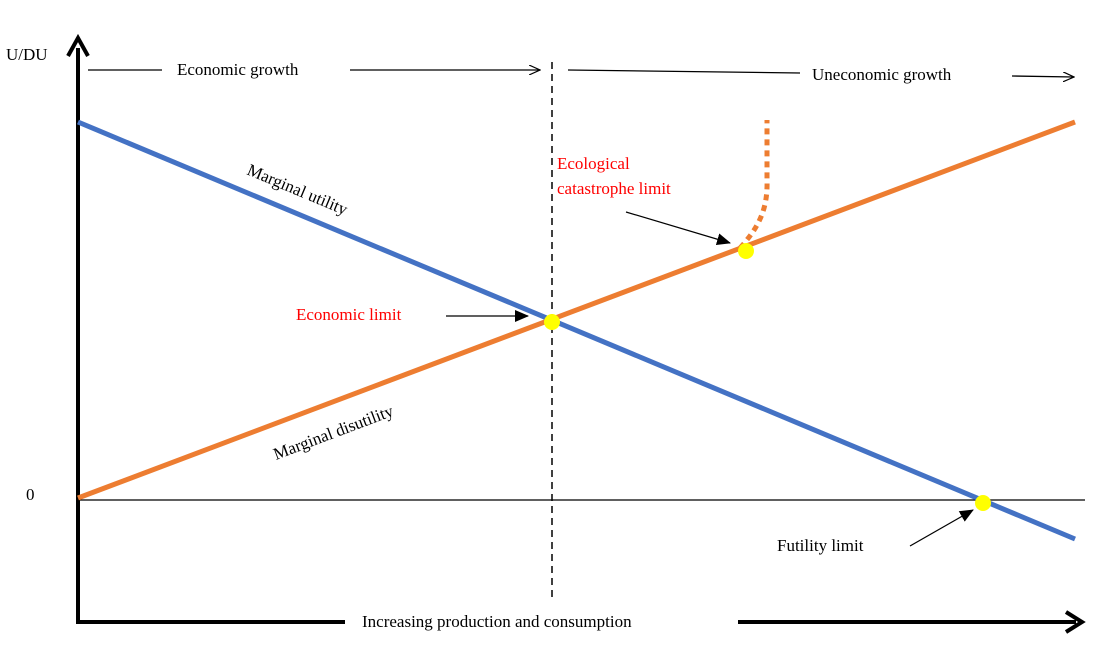 The image size is (1117, 668). I want to click on x-axis-label: Increasing production and consumption, so click(497, 621).